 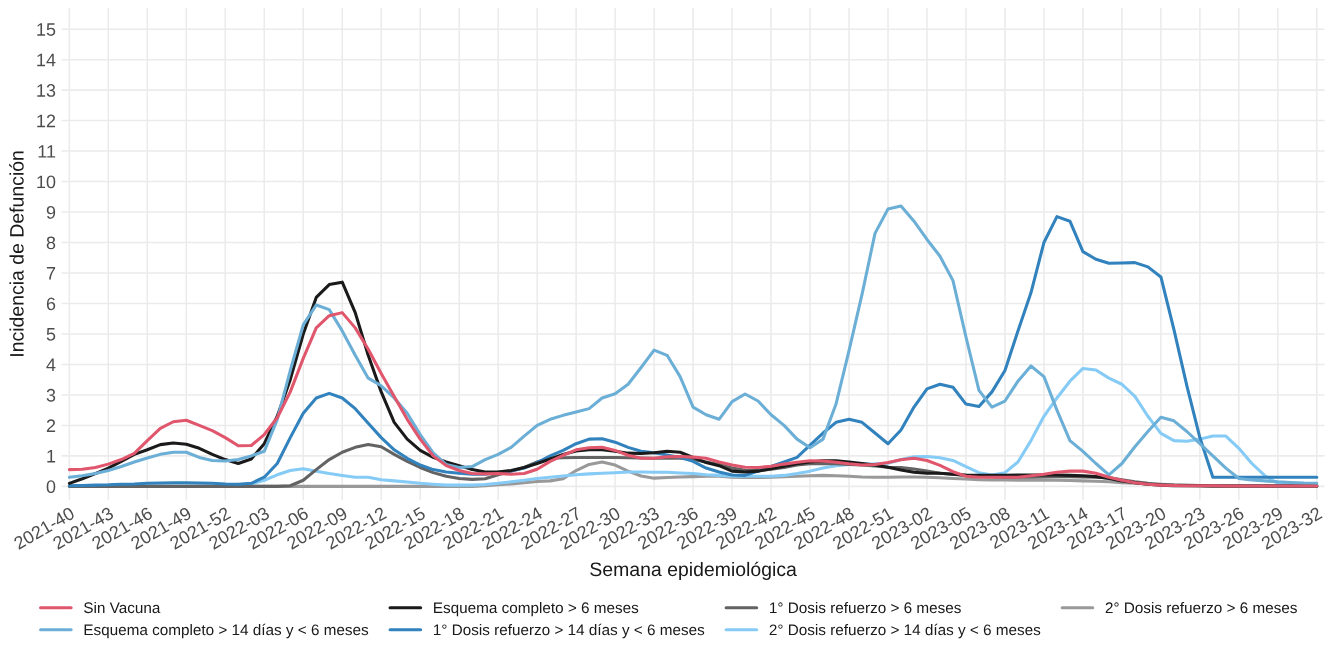 I want to click on y-tick-label: 0, so click(x=51, y=487).